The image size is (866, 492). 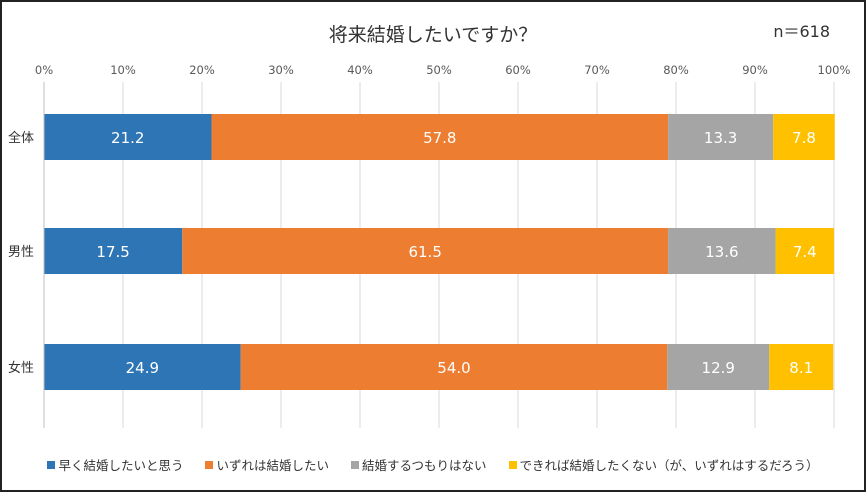 I want to click on data-label: 54.0, so click(x=453, y=368).